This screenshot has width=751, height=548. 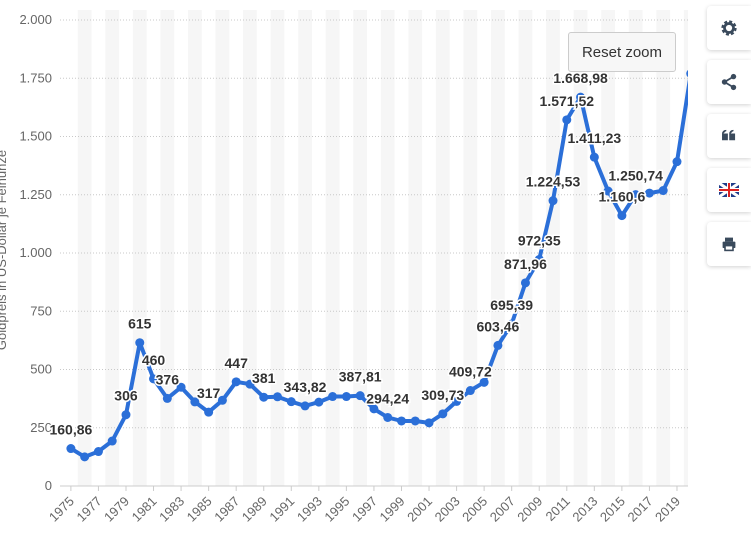 What do you see at coordinates (126, 396) in the screenshot?
I see `data-label: 306` at bounding box center [126, 396].